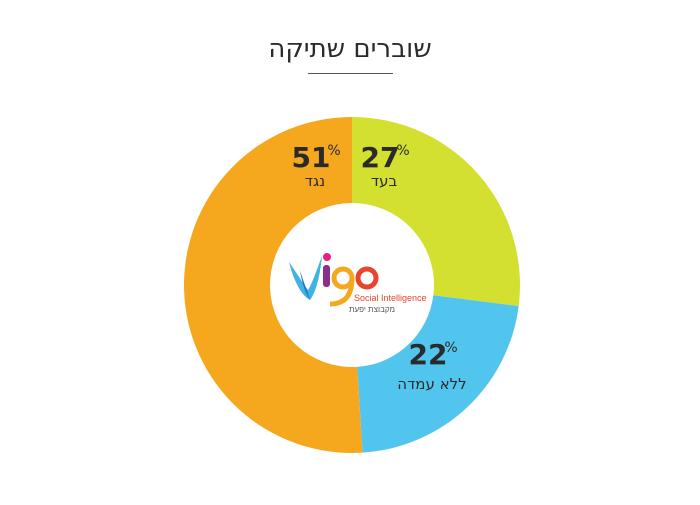 The height and width of the screenshot is (505, 700). Describe the element at coordinates (367, 278) in the screenshot. I see `logo-o-icon` at that location.